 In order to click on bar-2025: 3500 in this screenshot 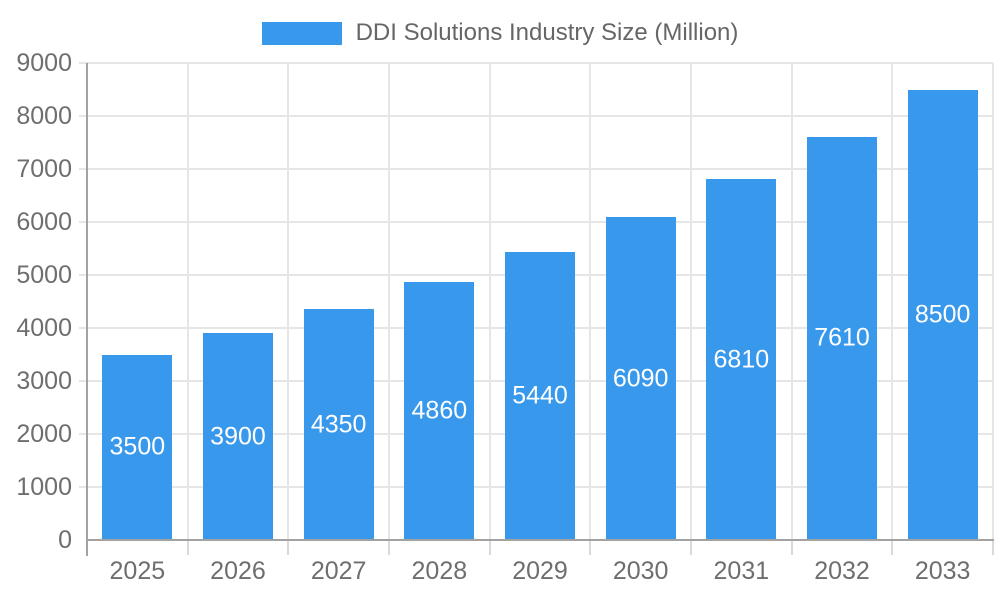, I will do `click(137, 447)`.